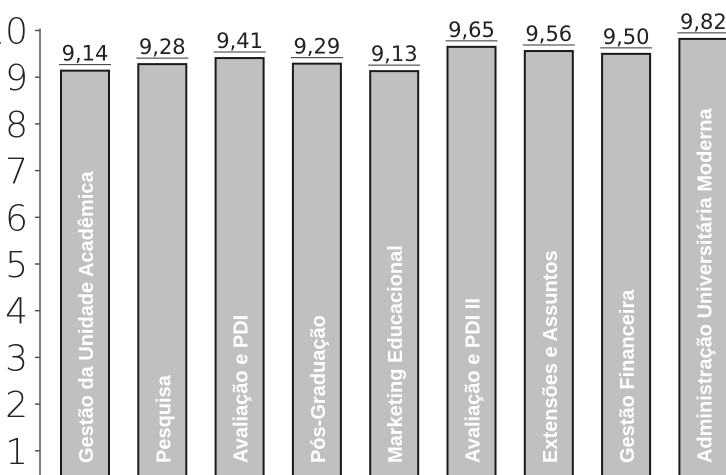 The width and height of the screenshot is (726, 475). I want to click on category-label: Gestão da Unidade Acadêmica, so click(87, 317).